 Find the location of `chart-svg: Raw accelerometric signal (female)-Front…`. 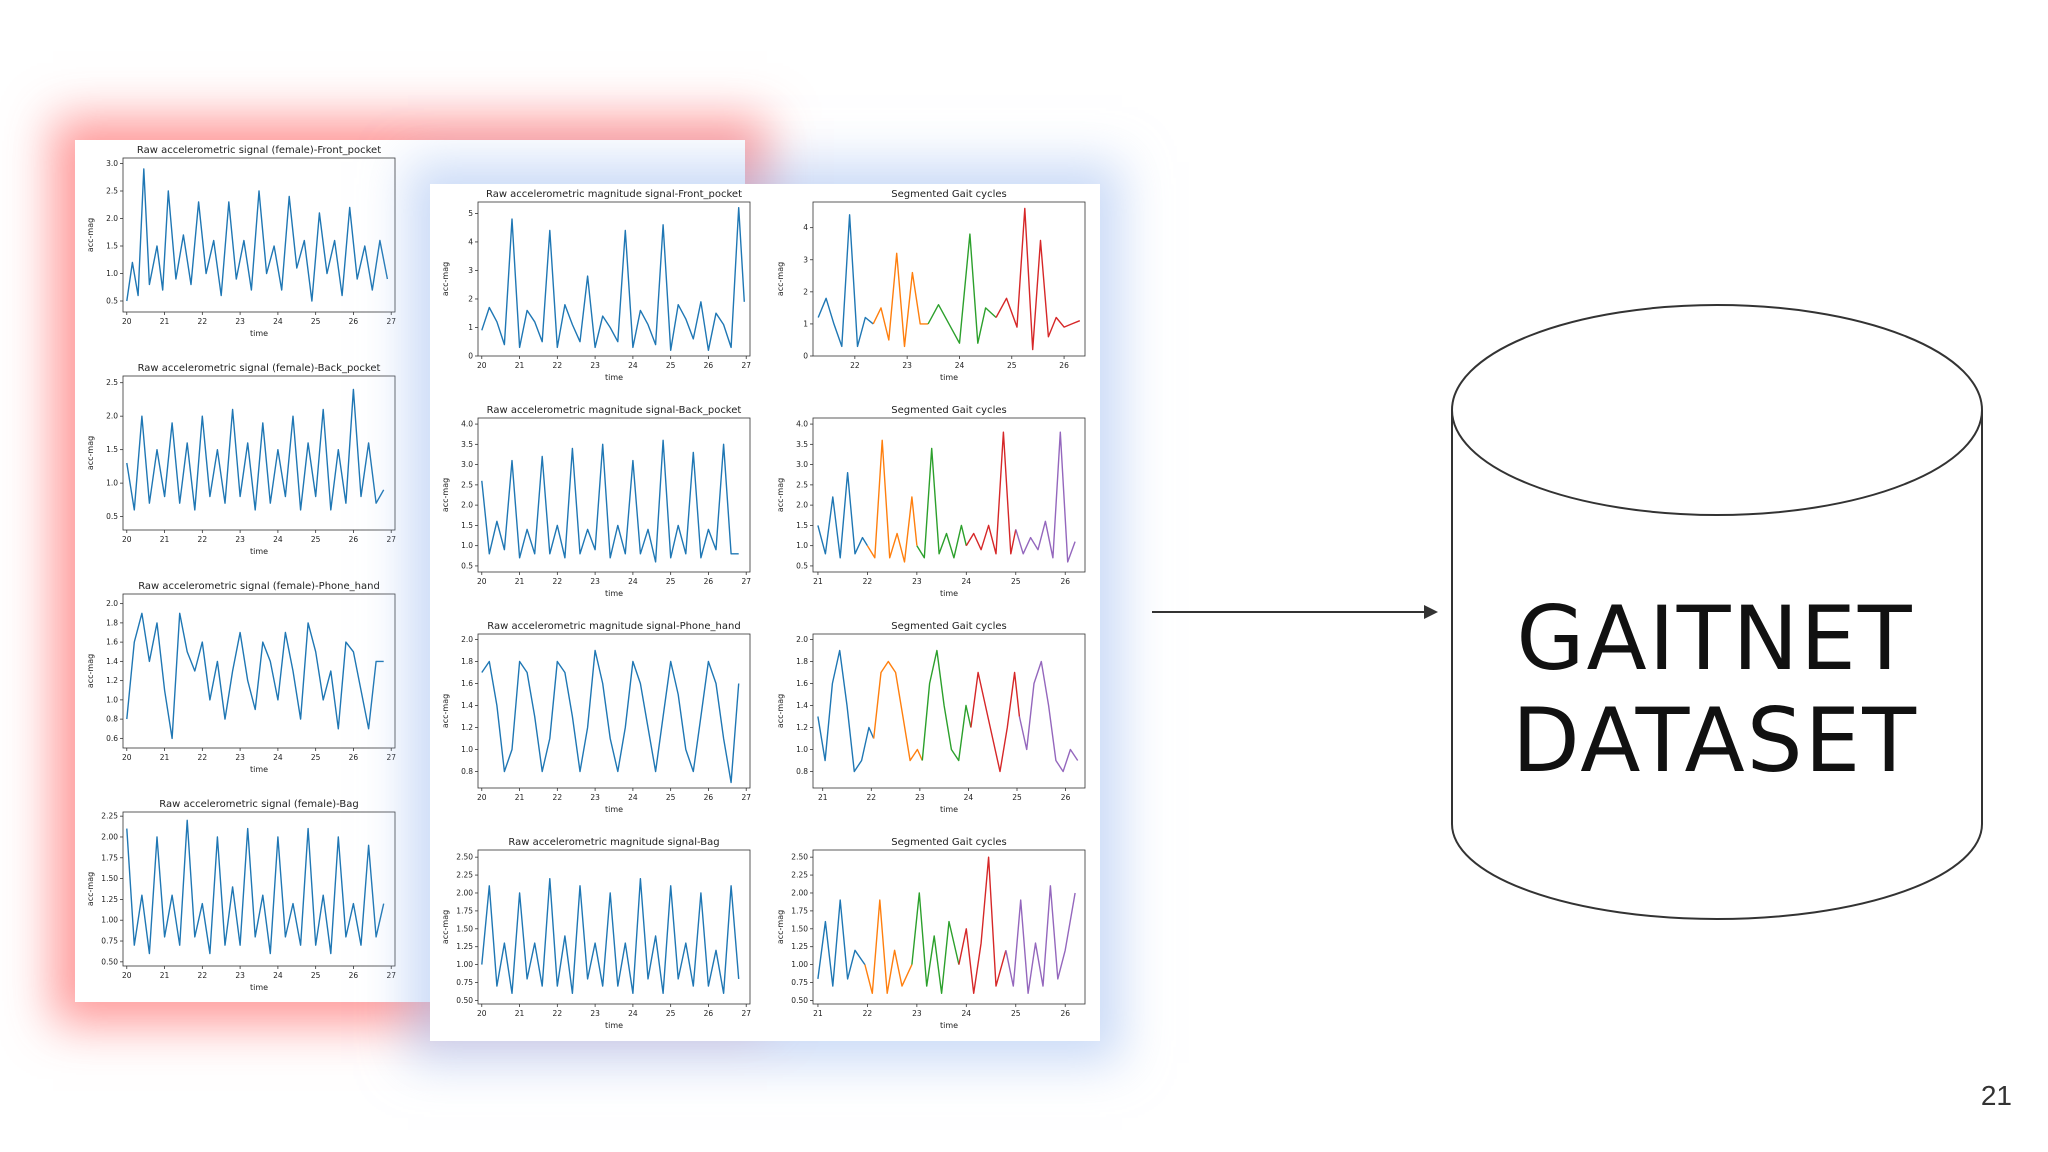

chart-svg: Raw accelerometric signal (female)-Front… is located at coordinates (241, 241).